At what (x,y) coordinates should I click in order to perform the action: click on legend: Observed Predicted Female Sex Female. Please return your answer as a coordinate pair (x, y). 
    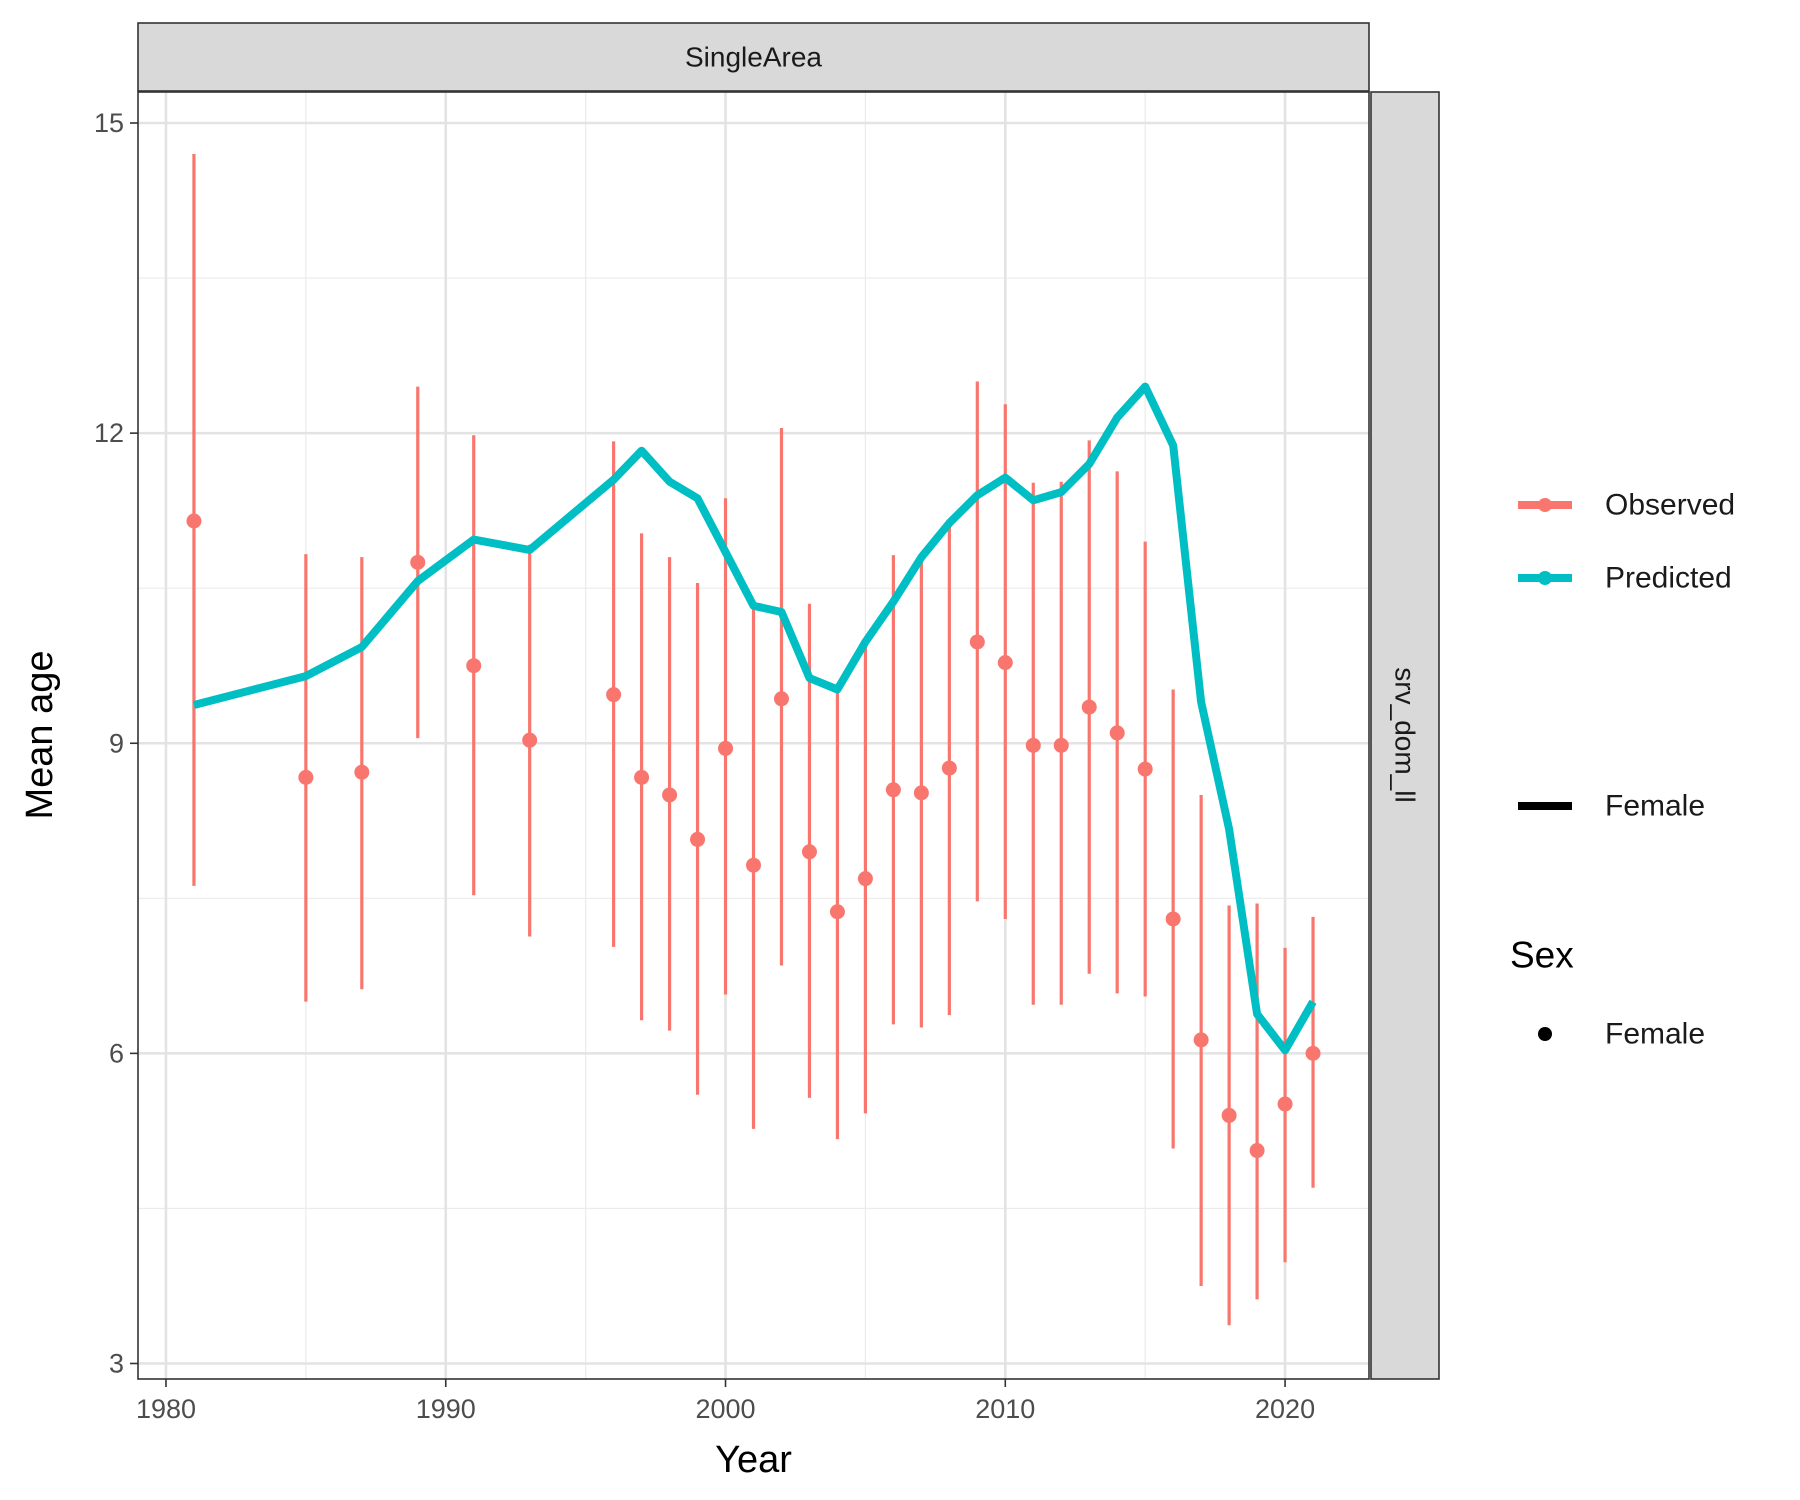
    Looking at the image, I should click on (1622, 770).